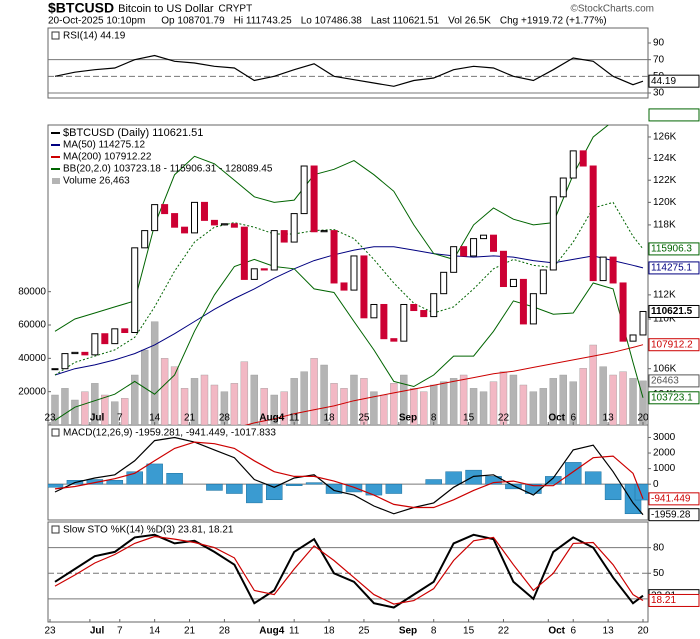 The width and height of the screenshot is (700, 639). Describe the element at coordinates (612, 9) in the screenshot. I see `source: ©StockCharts.com` at that location.